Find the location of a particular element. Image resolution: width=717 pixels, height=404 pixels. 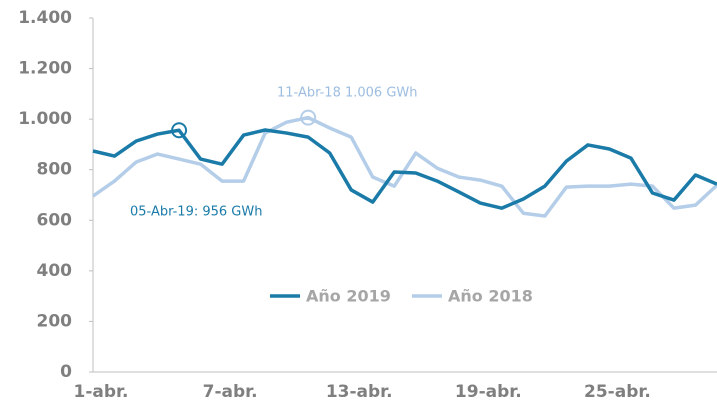

annotation: 11-Abr-18 1.006 GWh is located at coordinates (347, 93).